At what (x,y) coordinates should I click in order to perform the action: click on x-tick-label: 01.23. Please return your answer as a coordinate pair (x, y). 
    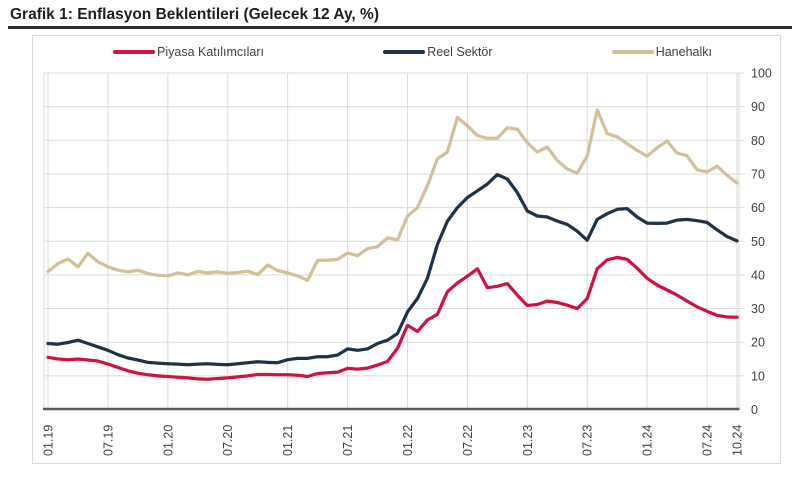
    Looking at the image, I should click on (528, 440).